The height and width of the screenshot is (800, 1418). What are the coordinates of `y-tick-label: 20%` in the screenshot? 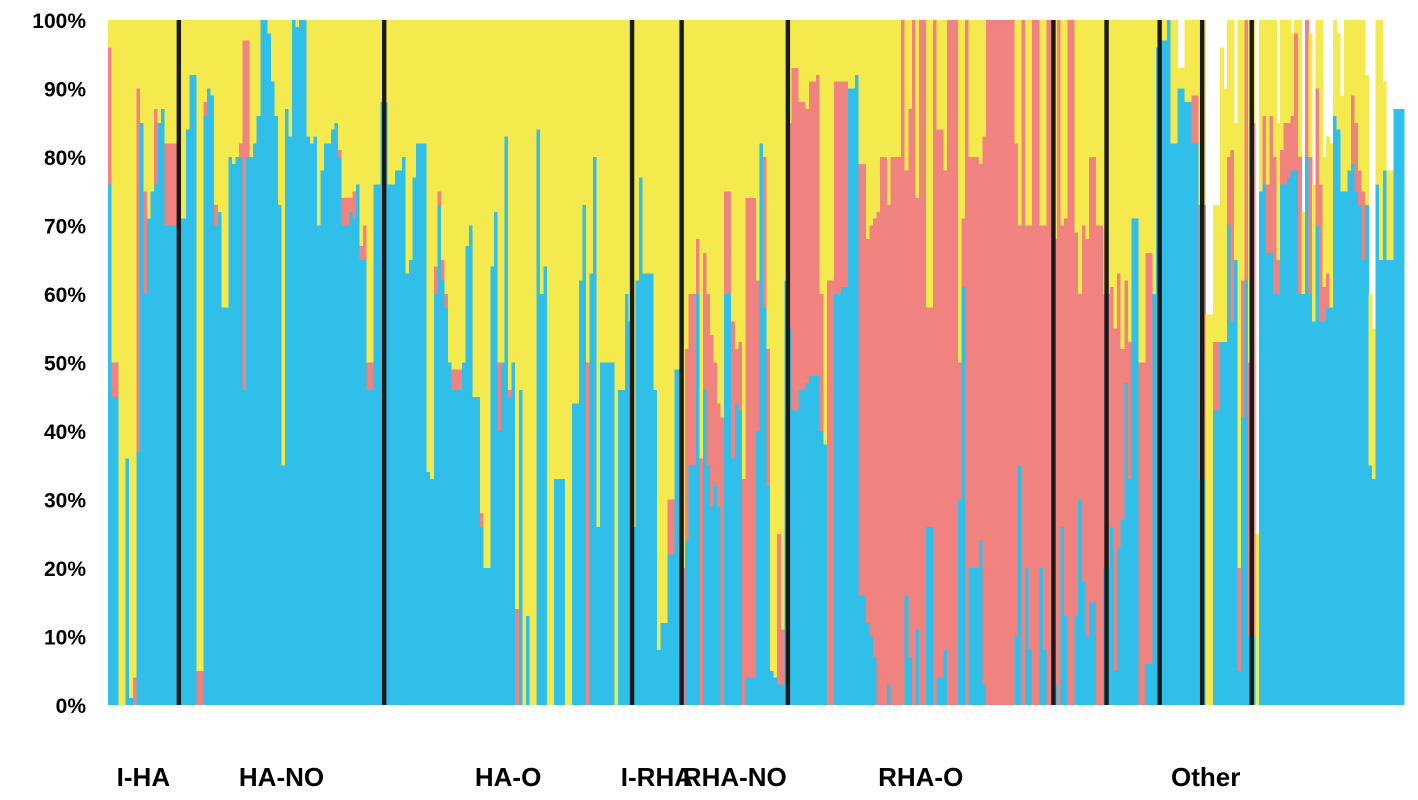 It's located at (65, 569).